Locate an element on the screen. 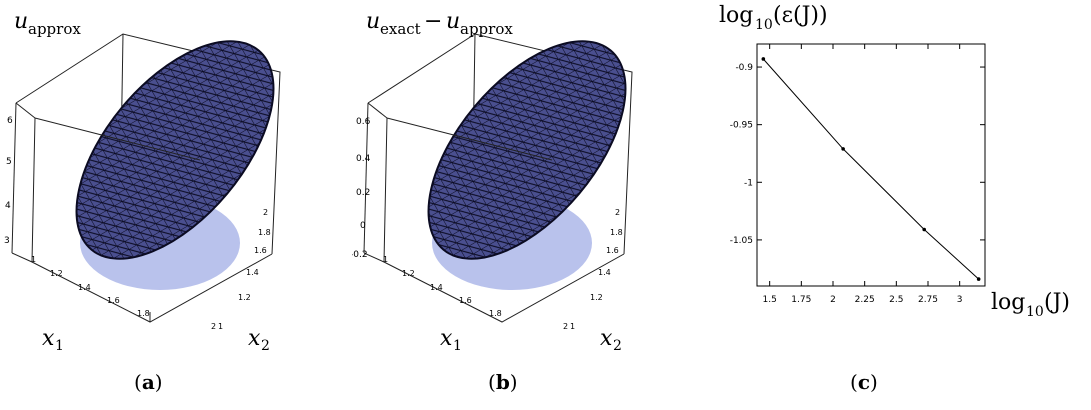 The image size is (1091, 410). ylabel-b-base: x is located at coordinates (606, 338).